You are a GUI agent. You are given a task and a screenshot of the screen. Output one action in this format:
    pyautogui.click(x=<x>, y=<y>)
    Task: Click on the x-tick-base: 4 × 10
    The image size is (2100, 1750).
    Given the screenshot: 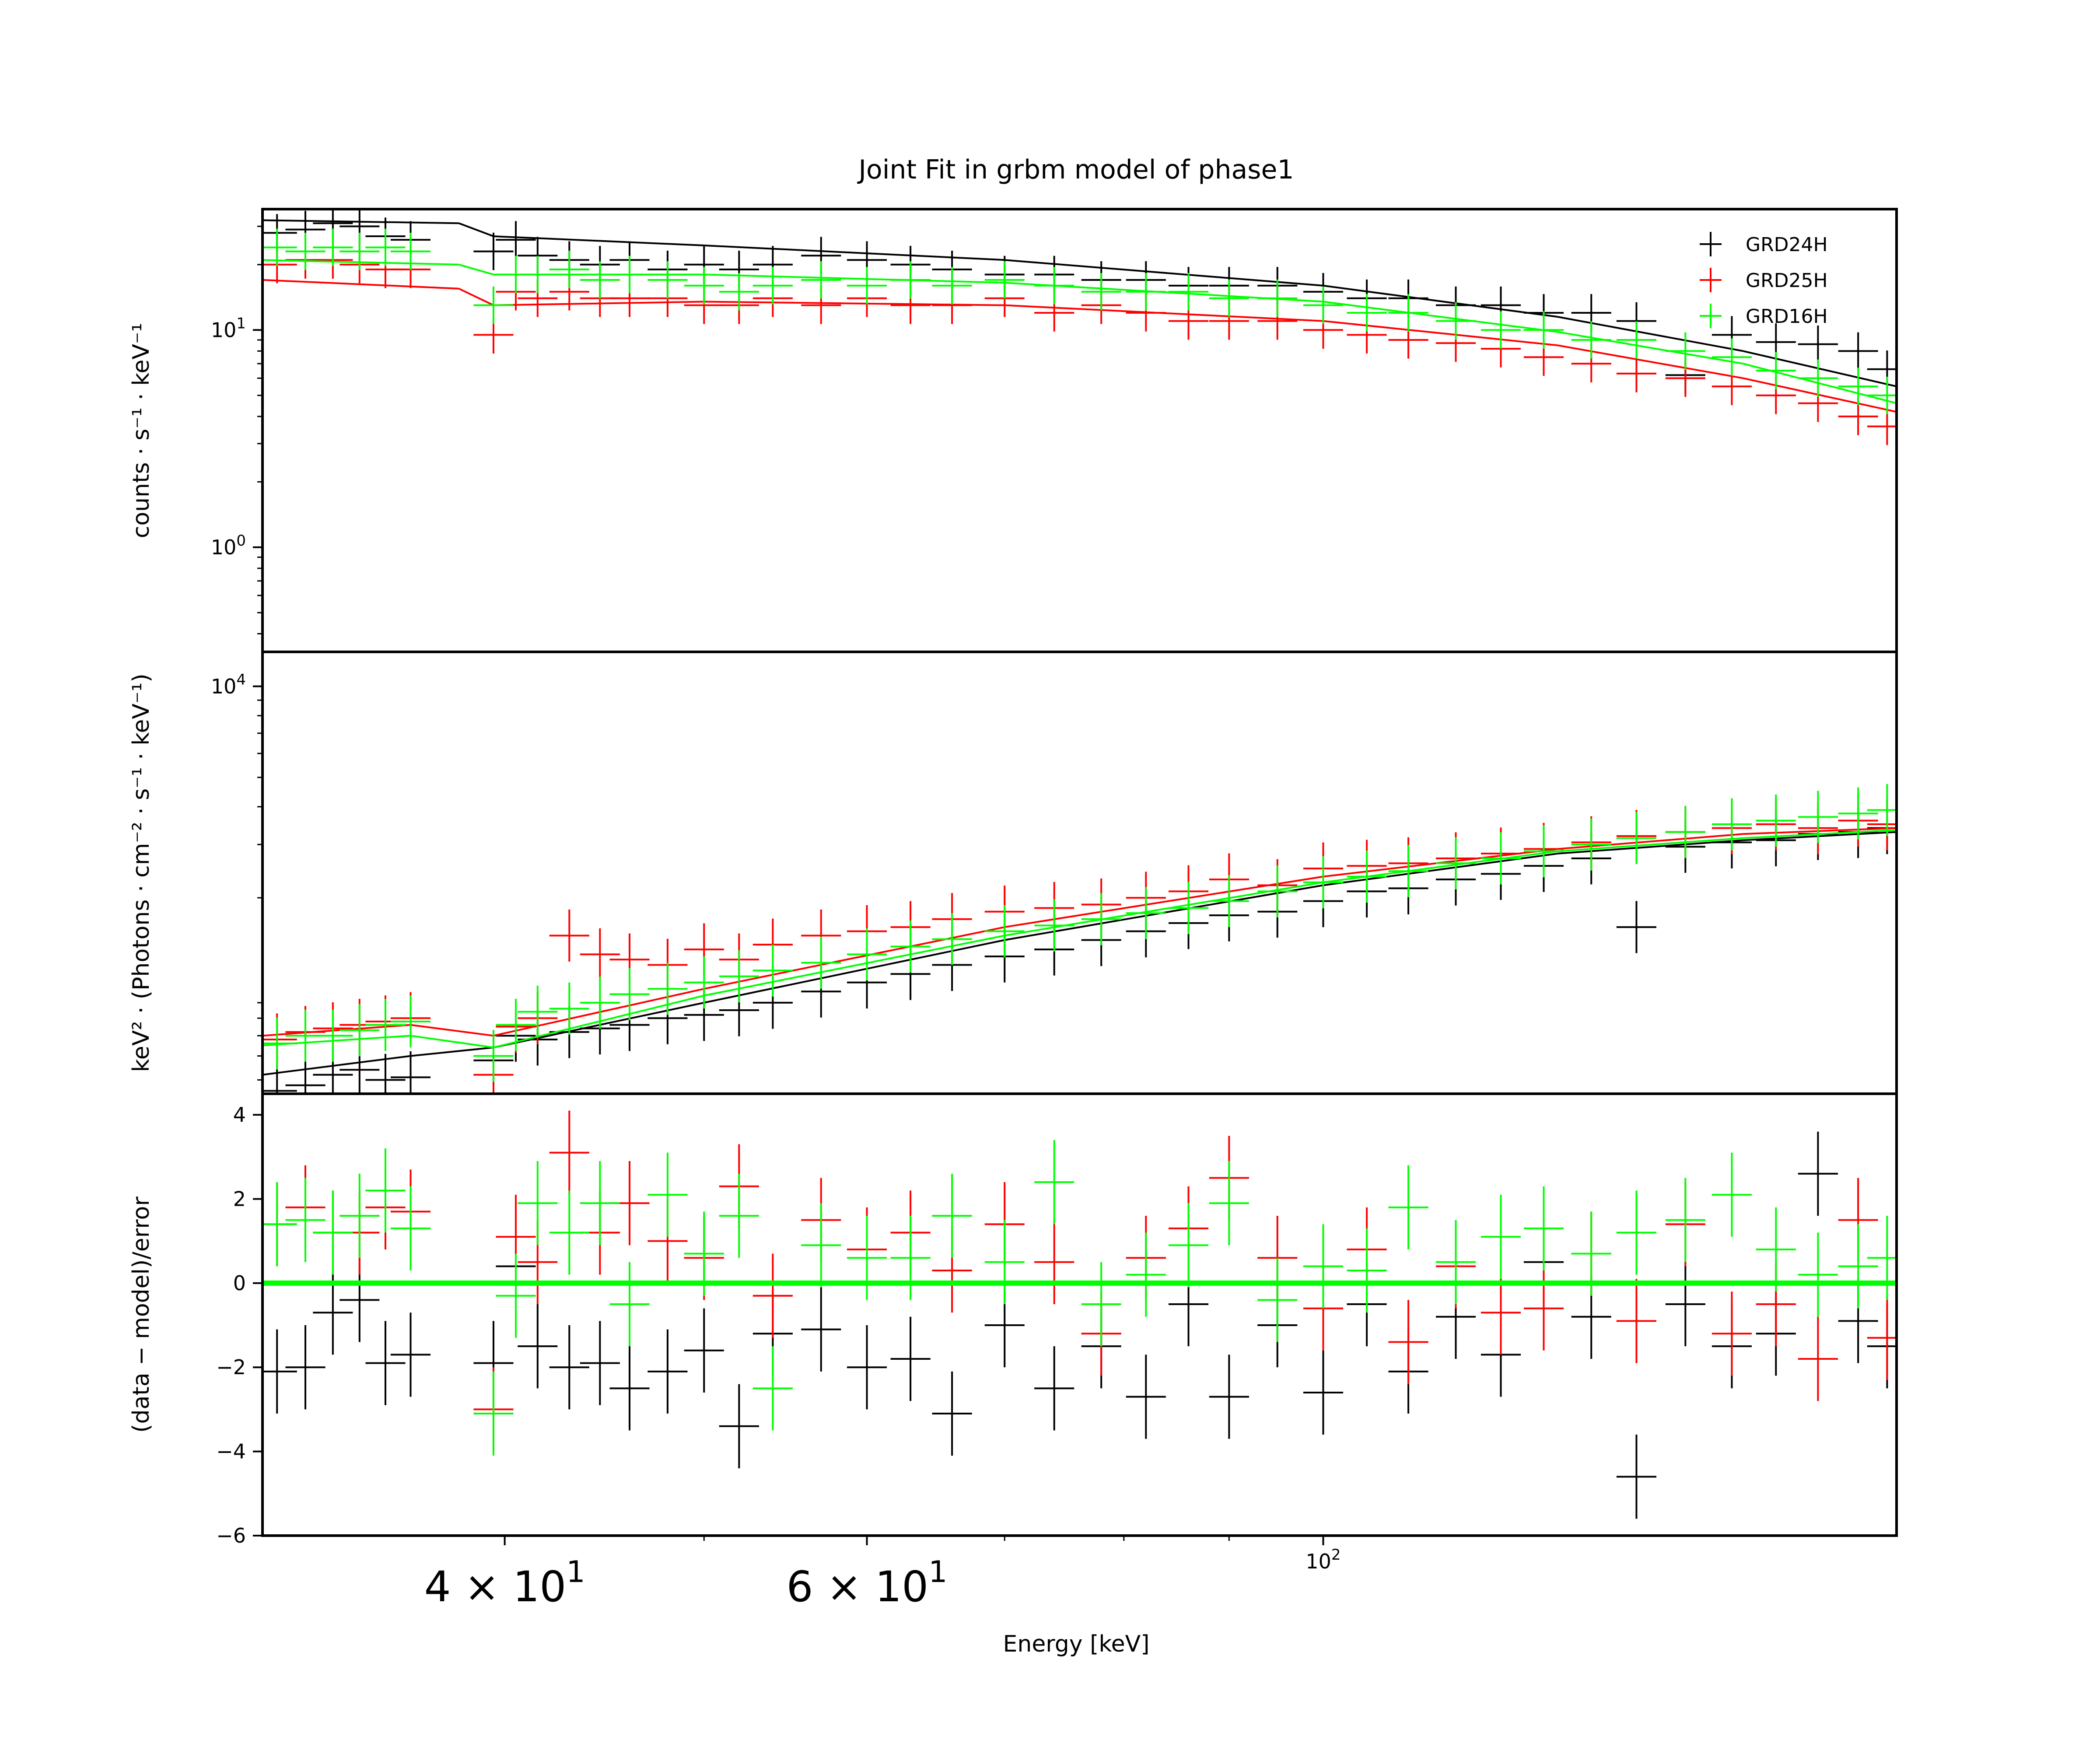 What is the action you would take?
    pyautogui.click(x=495, y=1586)
    